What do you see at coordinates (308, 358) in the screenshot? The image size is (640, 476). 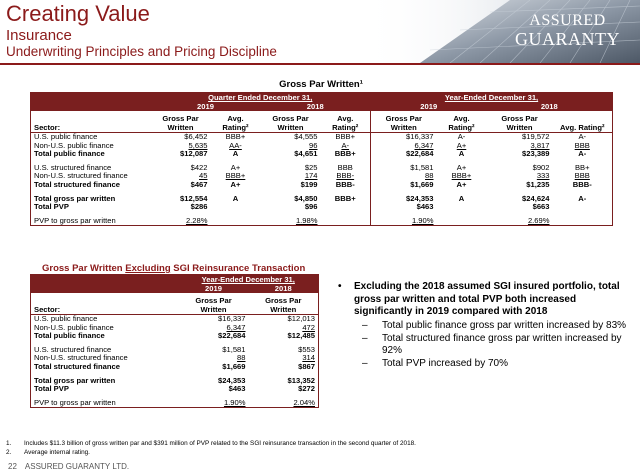 I see `cell-text: 314` at bounding box center [308, 358].